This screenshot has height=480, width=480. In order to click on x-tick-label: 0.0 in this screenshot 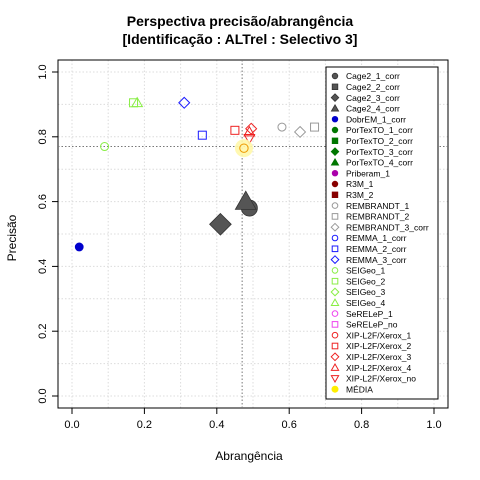, I will do `click(71, 425)`.